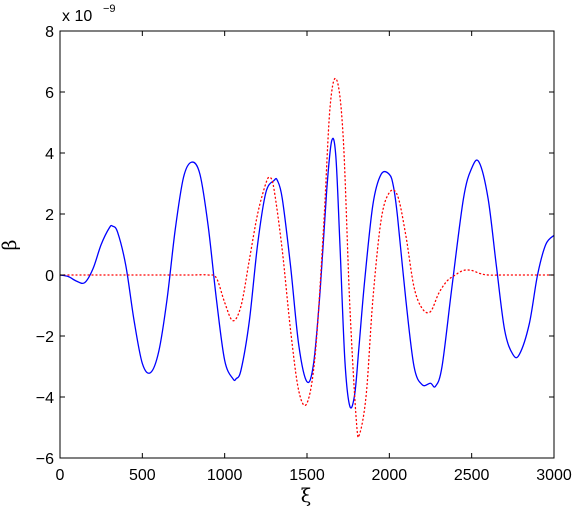 The height and width of the screenshot is (510, 576). I want to click on x-tick-label: 500, so click(142, 475).